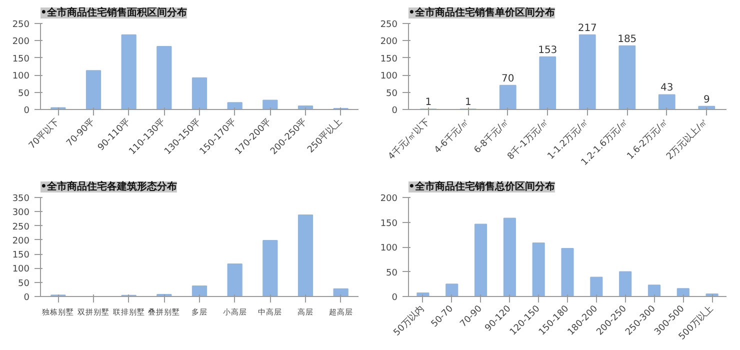 The image size is (740, 350). I want to click on chart-title: •全市商品住宅销售面积区间分布, so click(113, 12).